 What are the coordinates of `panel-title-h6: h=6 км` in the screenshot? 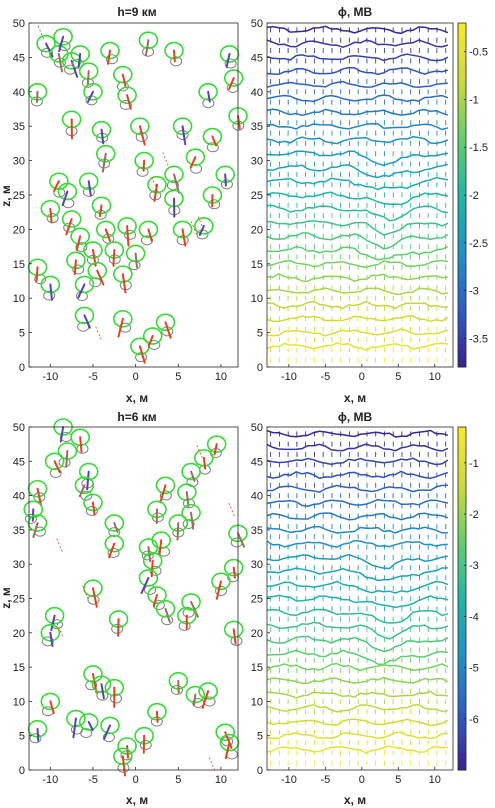 It's located at (136, 417).